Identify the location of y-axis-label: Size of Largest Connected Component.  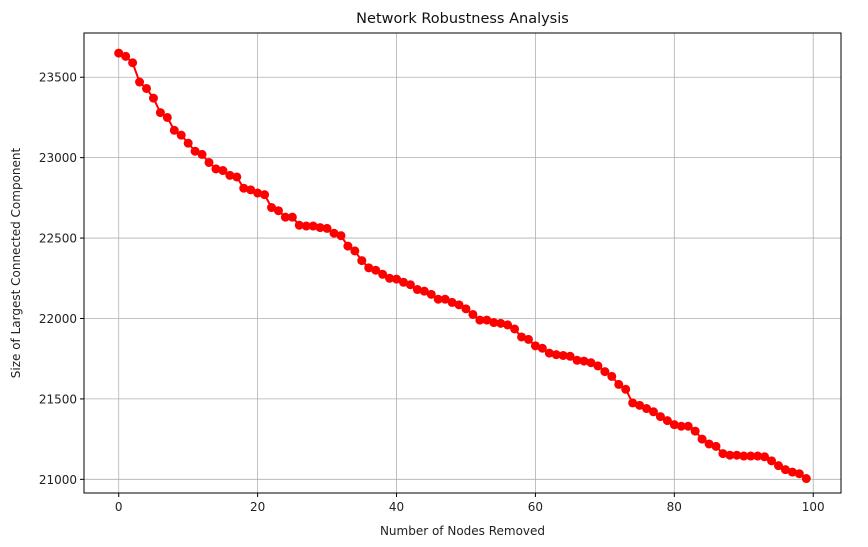
(16, 262).